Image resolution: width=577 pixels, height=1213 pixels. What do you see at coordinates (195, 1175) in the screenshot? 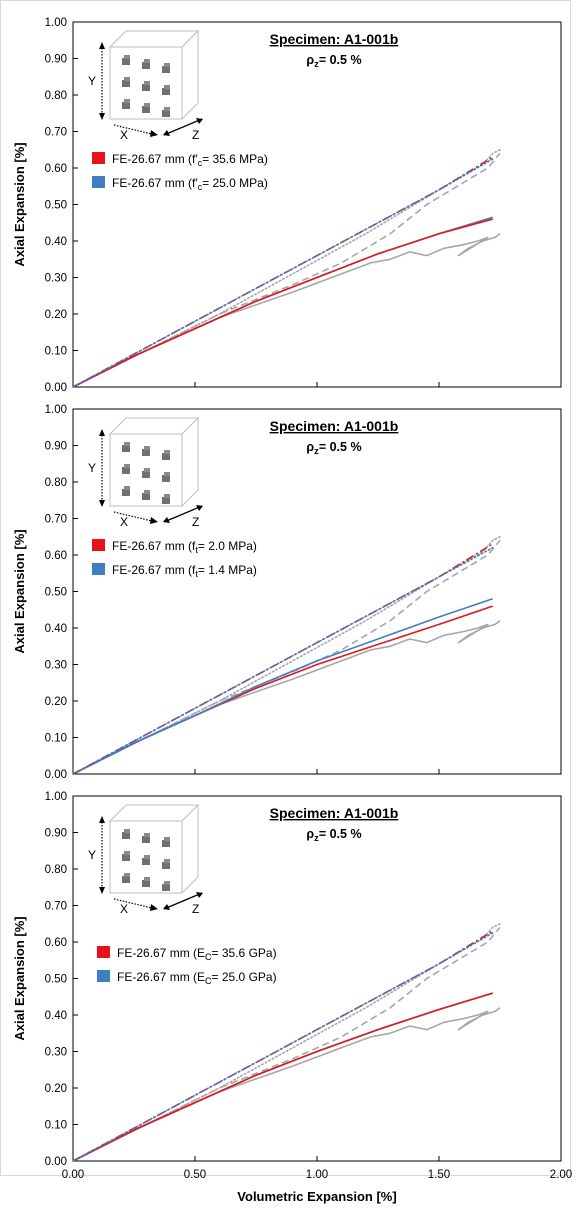
I see `x-tick-label: 0.50` at bounding box center [195, 1175].